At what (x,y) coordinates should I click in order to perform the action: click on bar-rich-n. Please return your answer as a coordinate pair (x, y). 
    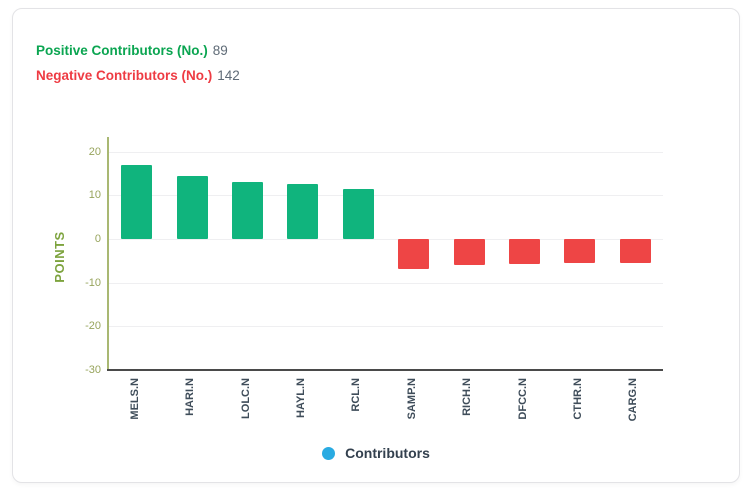
    Looking at the image, I should click on (469, 252).